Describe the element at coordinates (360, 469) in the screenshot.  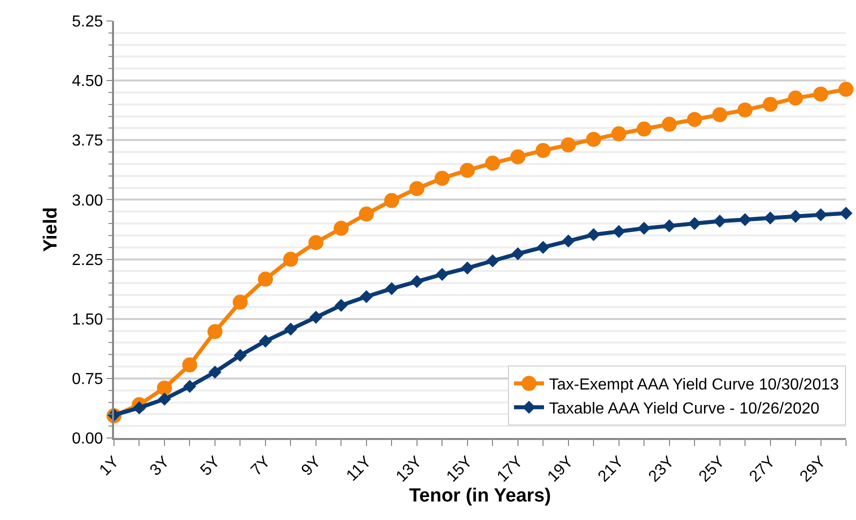
I see `x-tick-label: 11Y` at that location.